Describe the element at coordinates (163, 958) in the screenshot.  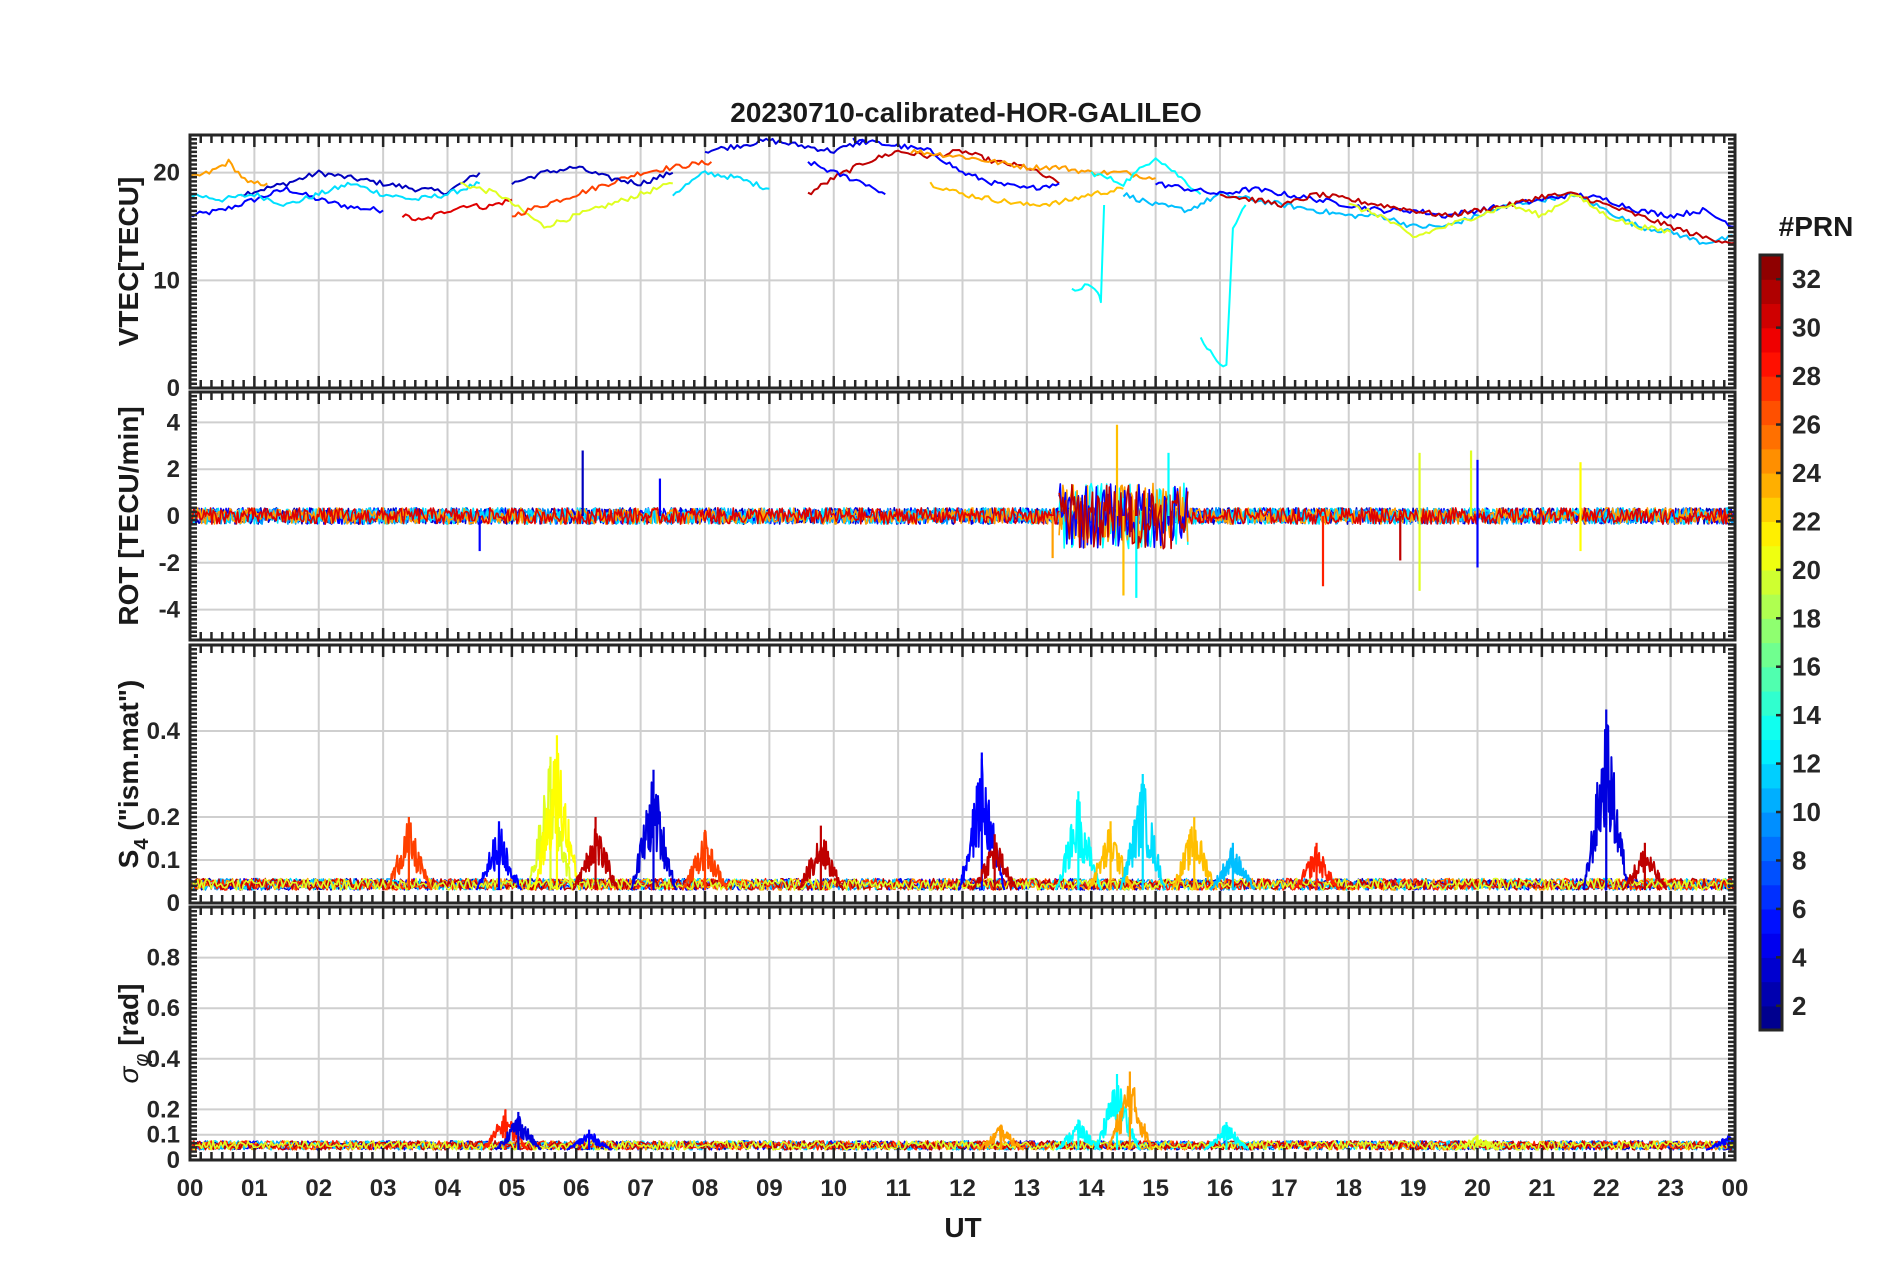
I see `ytick-label-sigma: 0.8` at that location.